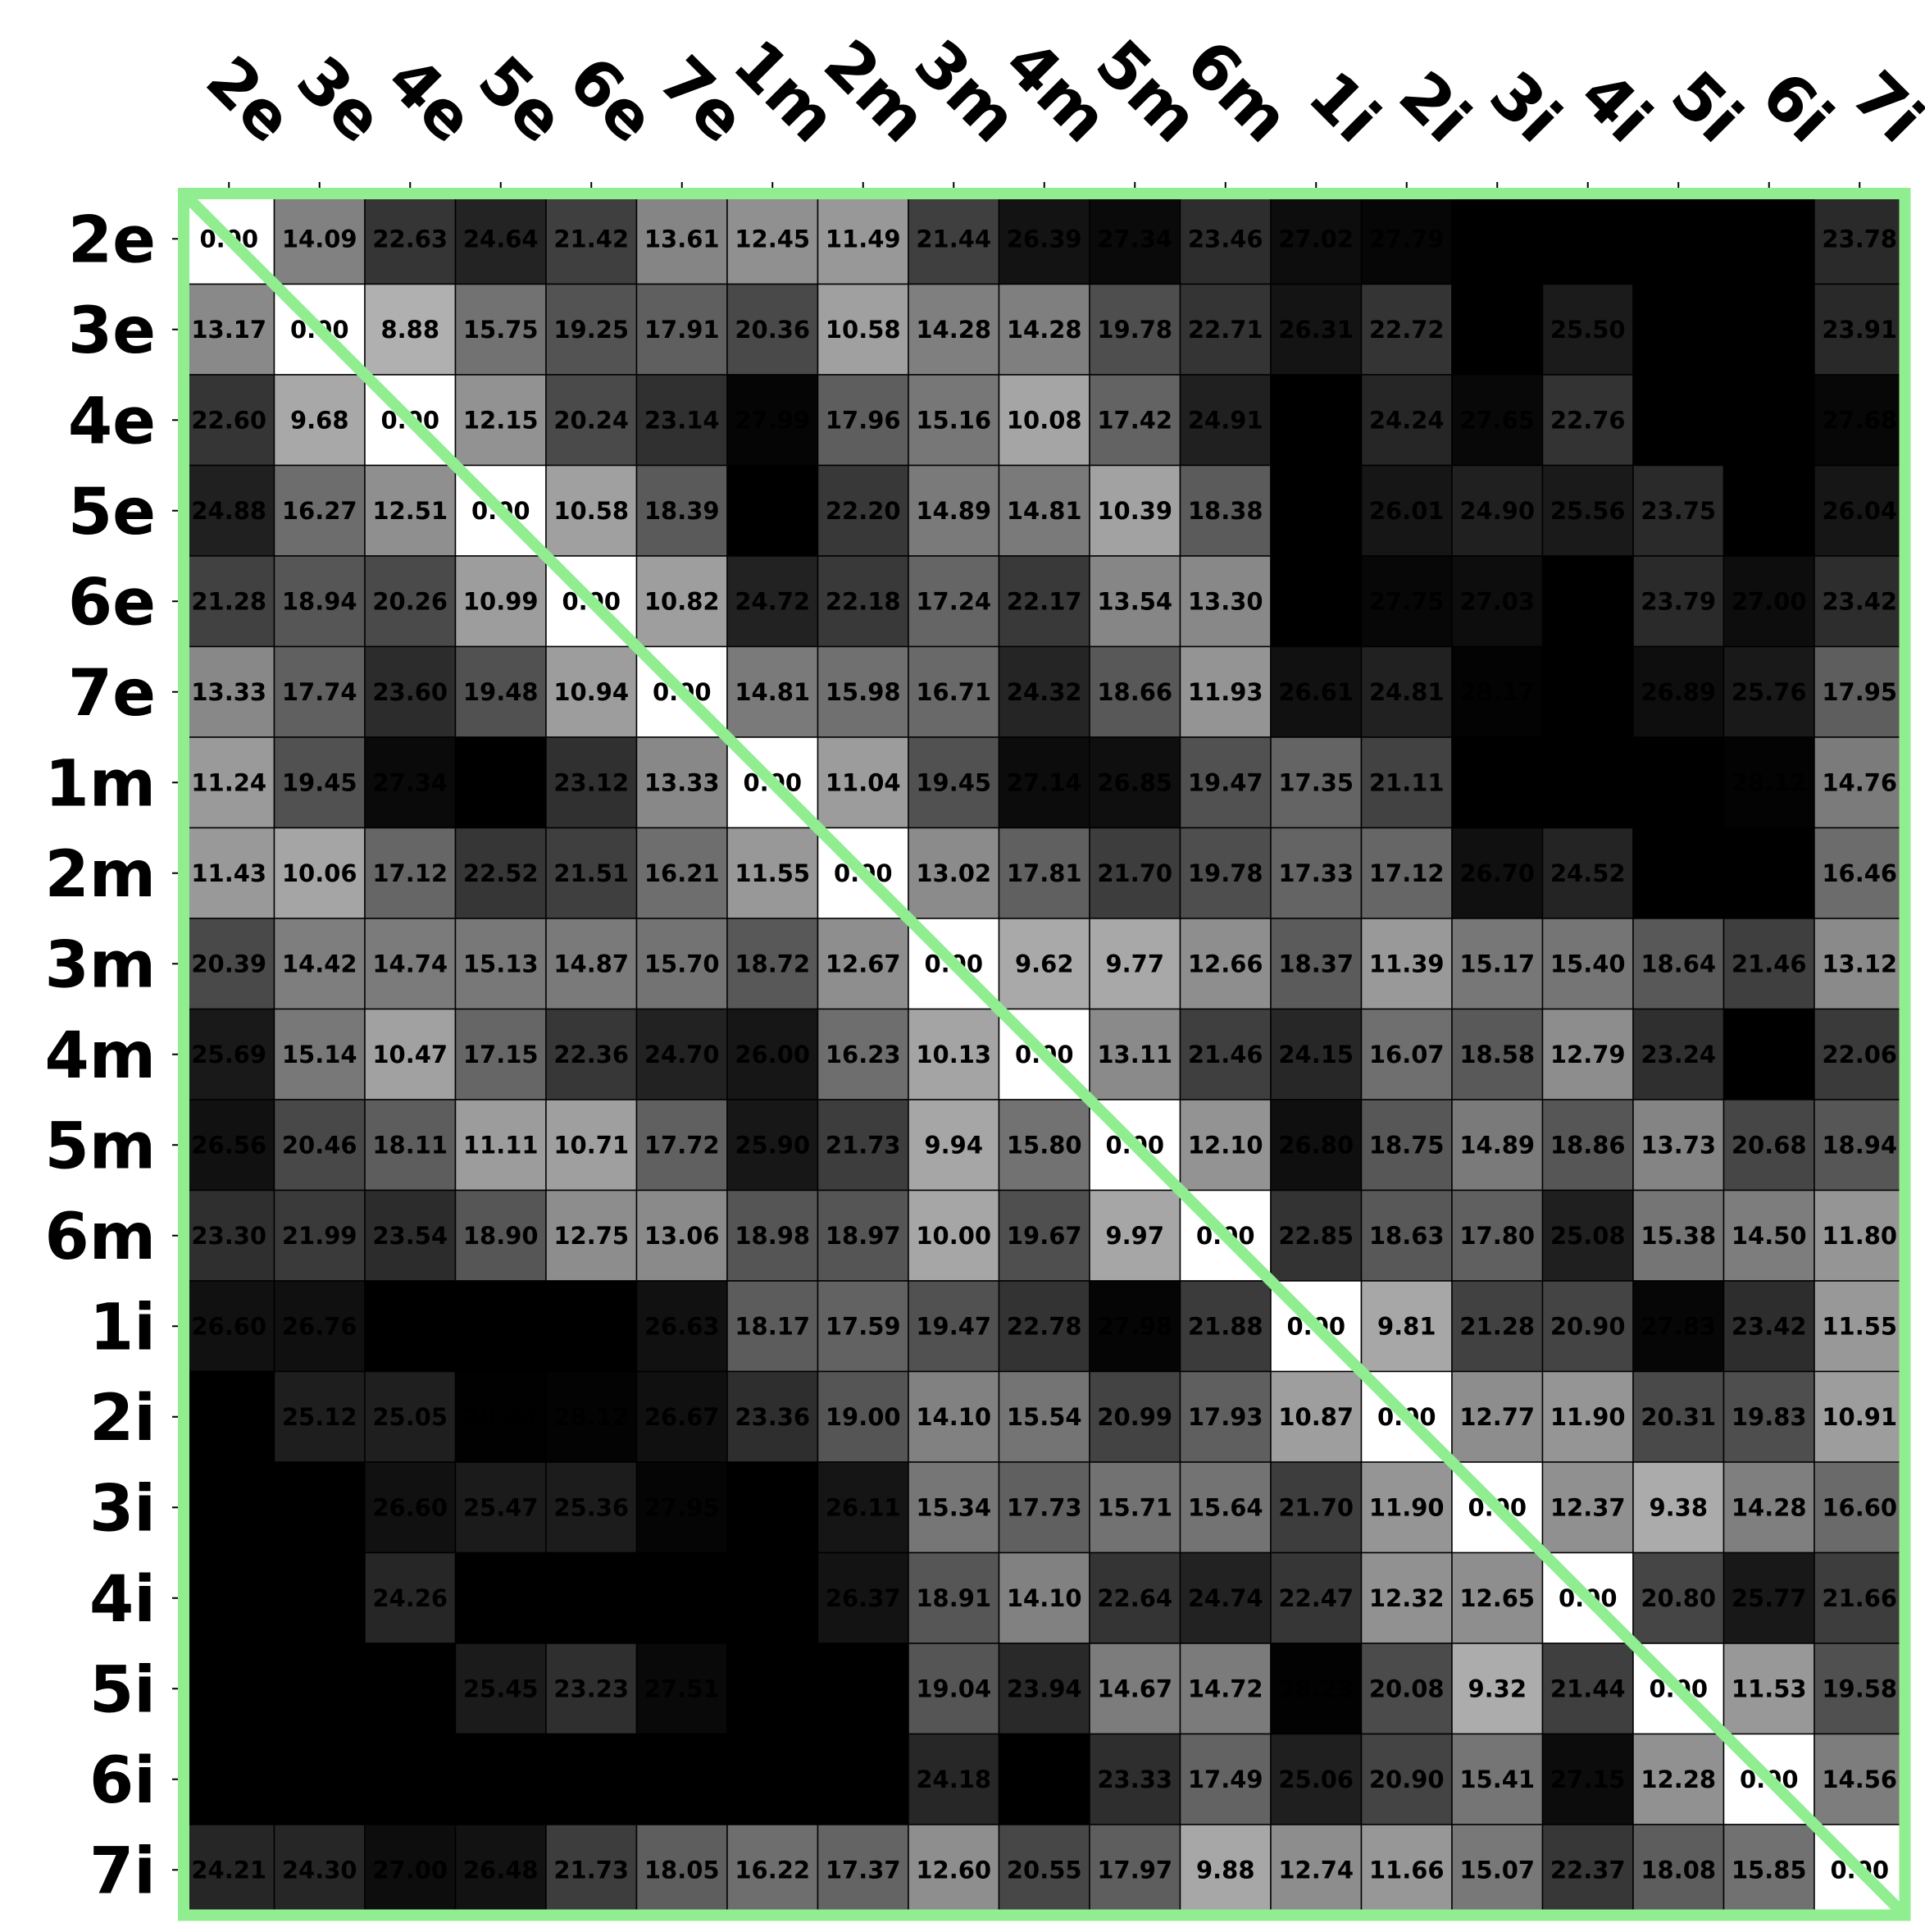 The height and width of the screenshot is (1932, 1925). I want to click on cell-value-label: 16.60, so click(1860, 1507).